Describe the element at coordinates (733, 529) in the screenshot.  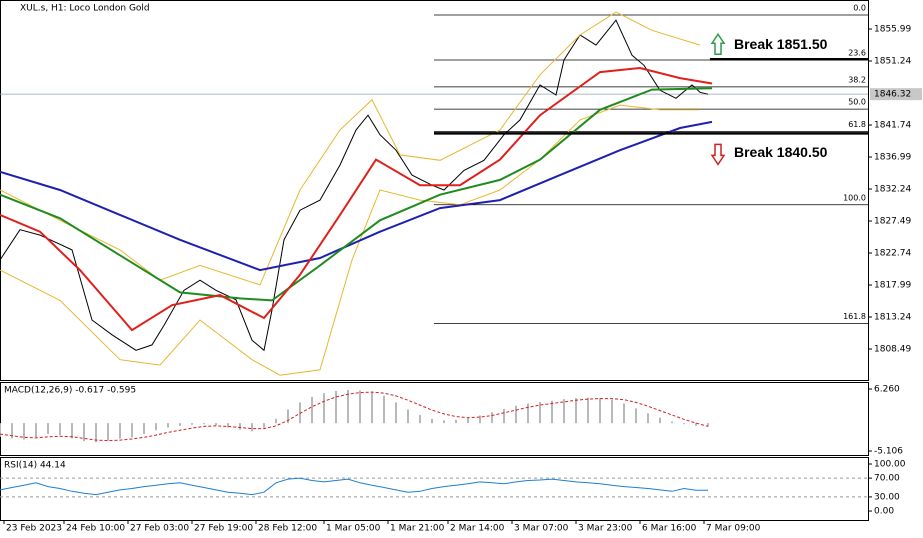
I see `x-tick-label: 7 Mar 09:00` at that location.